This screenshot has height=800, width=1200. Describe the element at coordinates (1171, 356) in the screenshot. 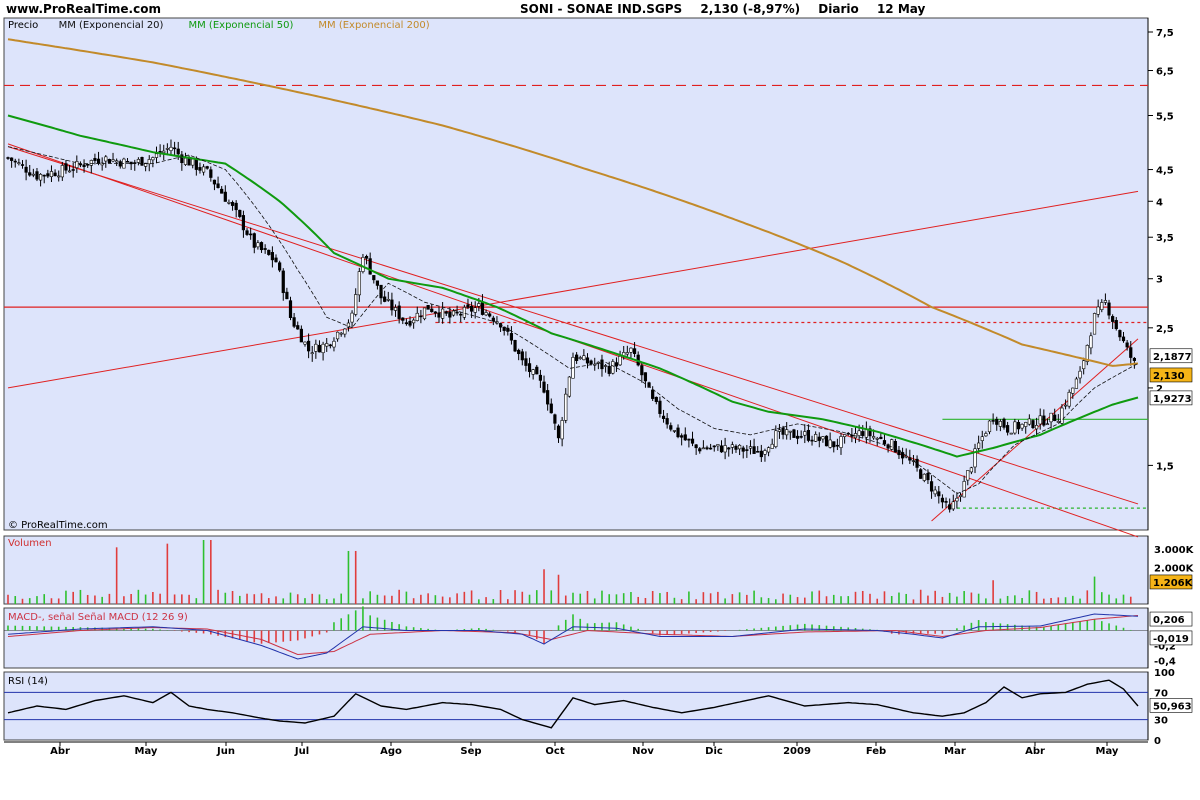

I see `ema20-value-box` at that location.